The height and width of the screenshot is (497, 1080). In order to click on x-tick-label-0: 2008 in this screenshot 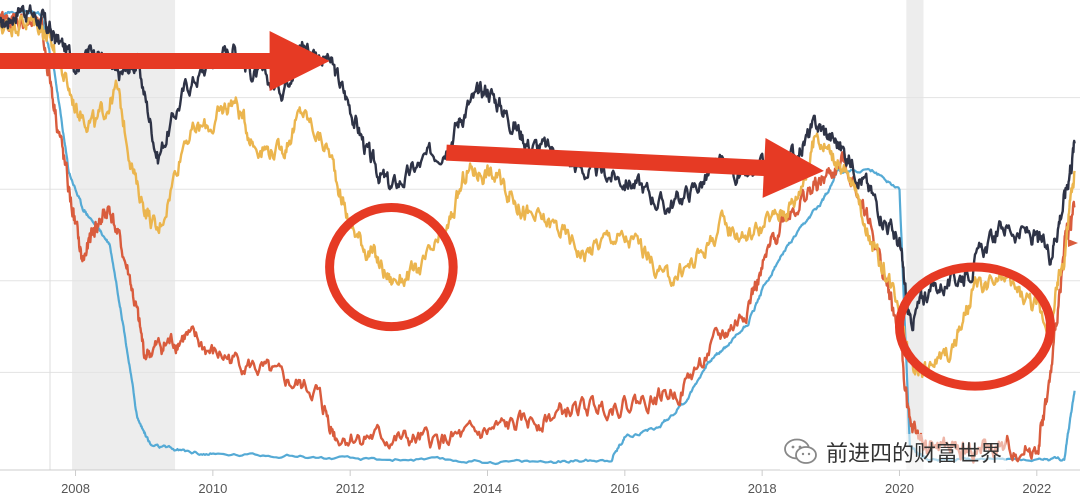, I will do `click(75, 488)`.